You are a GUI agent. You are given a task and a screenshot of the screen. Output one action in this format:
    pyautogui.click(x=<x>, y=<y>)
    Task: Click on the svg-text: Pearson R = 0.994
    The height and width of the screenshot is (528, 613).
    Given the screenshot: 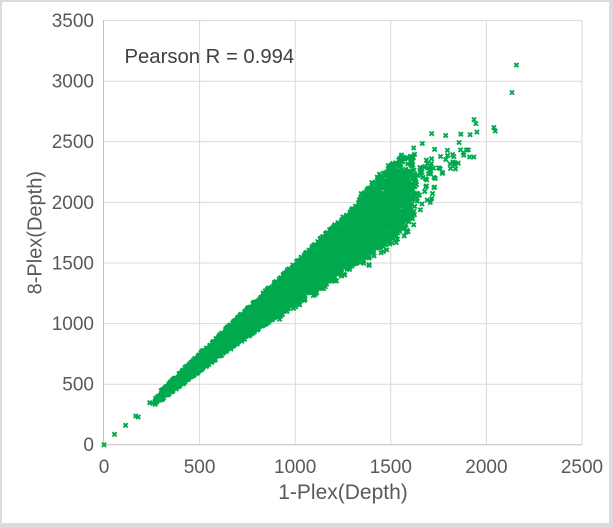 What is the action you would take?
    pyautogui.click(x=210, y=57)
    